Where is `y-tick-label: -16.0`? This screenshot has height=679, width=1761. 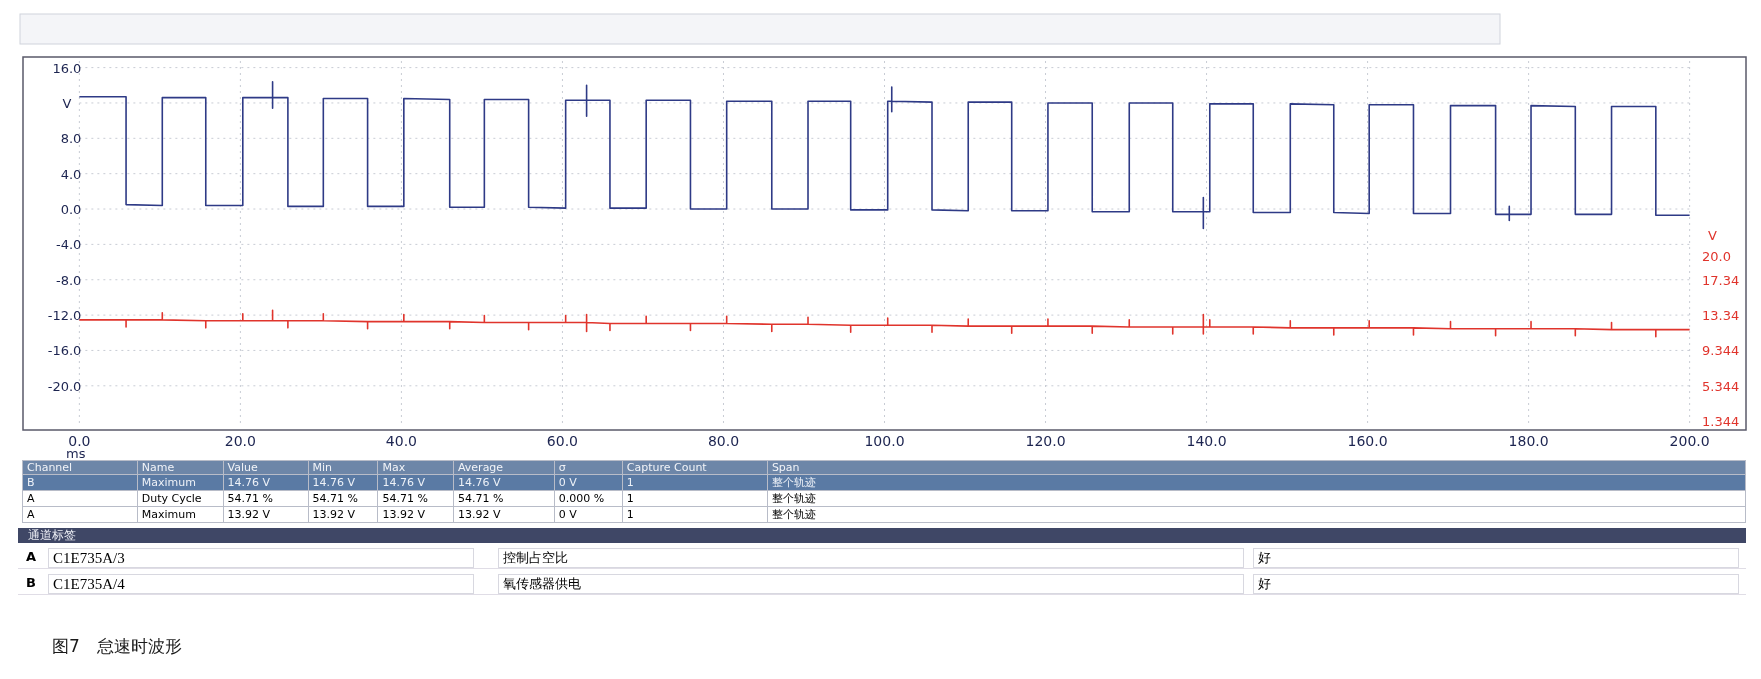 y-tick-label: -16.0 is located at coordinates (64, 351).